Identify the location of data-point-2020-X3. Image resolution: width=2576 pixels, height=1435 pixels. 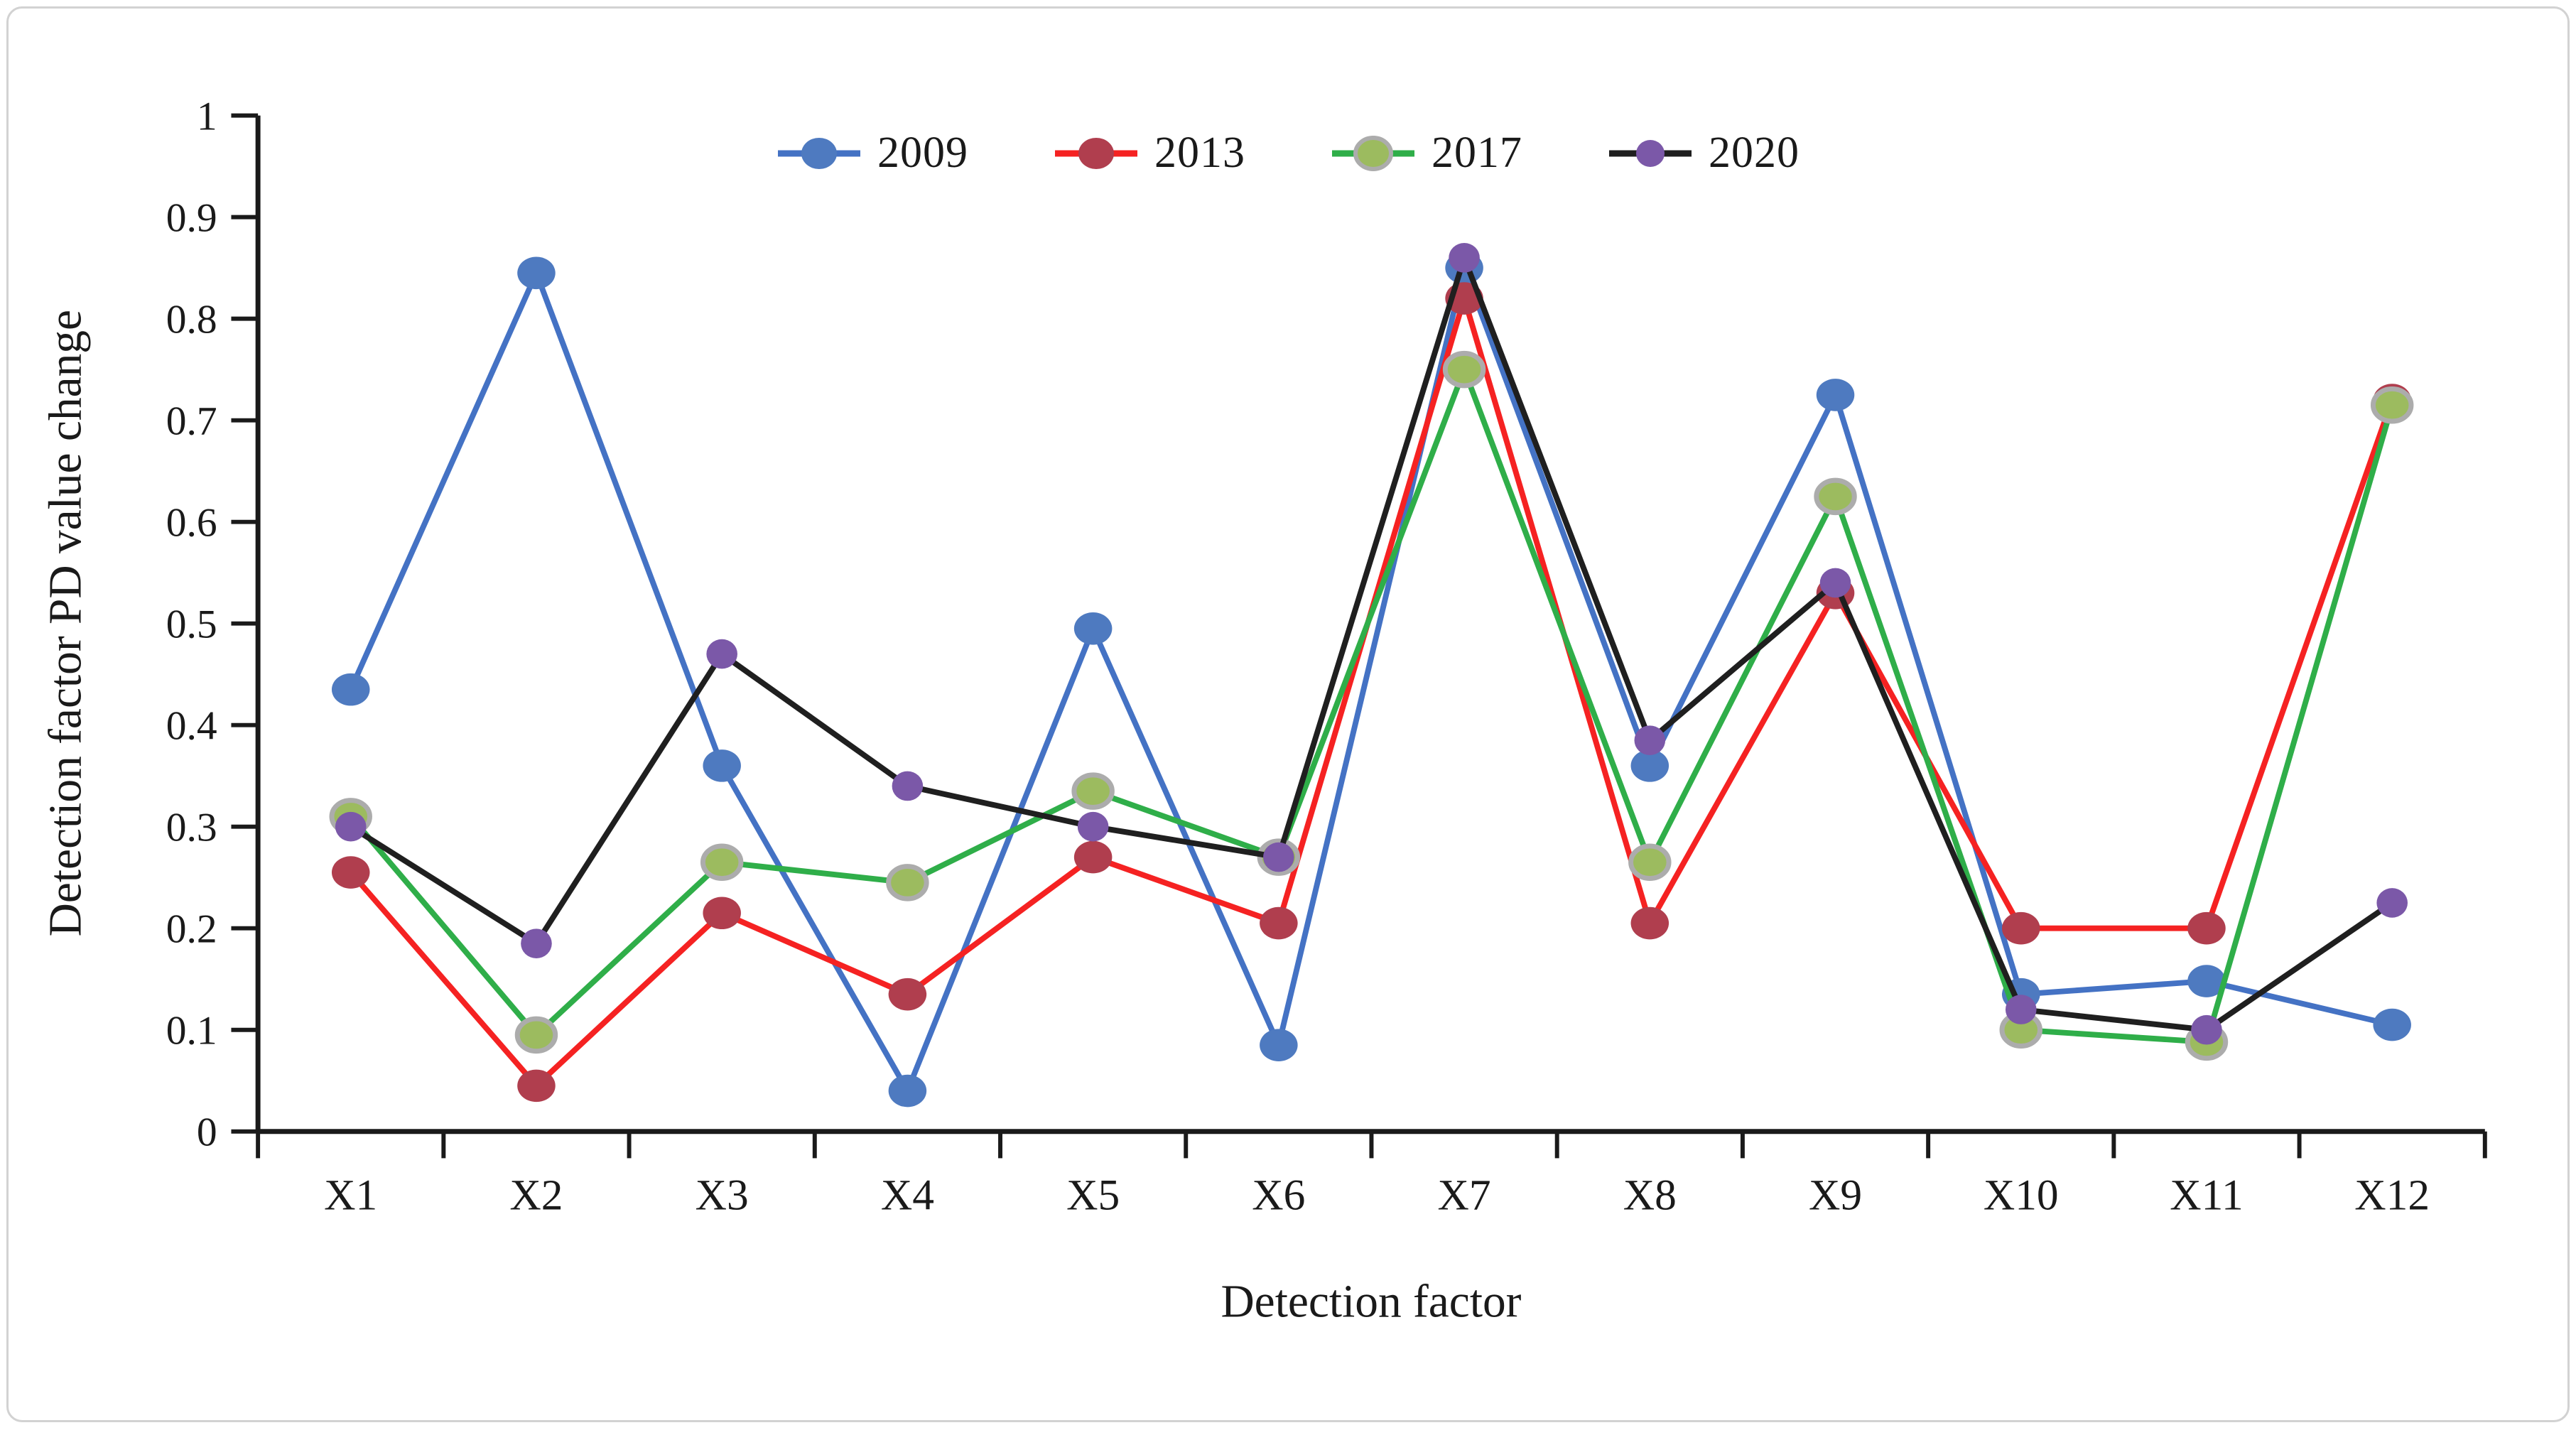
(721, 654).